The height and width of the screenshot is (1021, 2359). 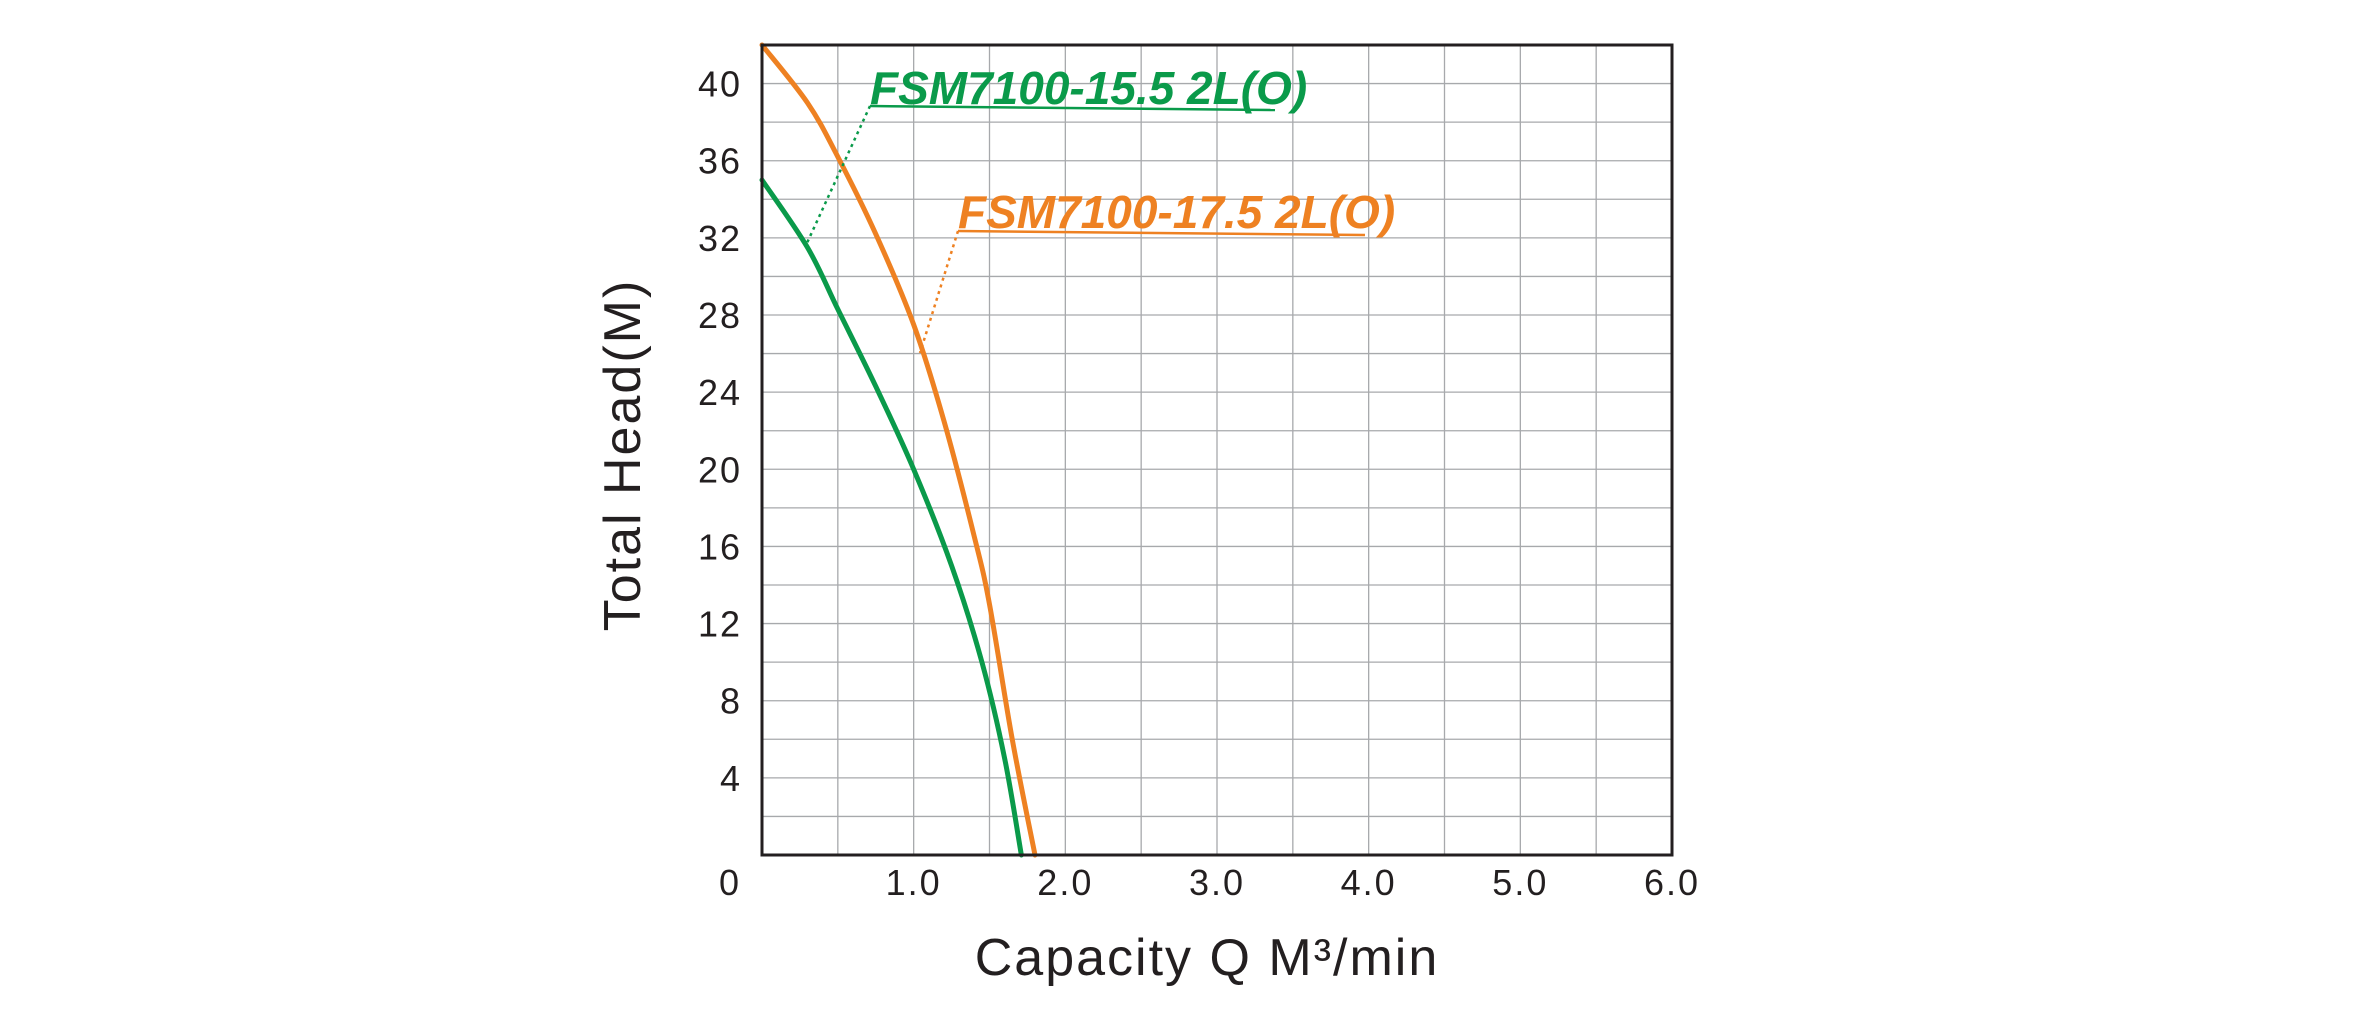 What do you see at coordinates (720, 431) in the screenshot?
I see `y-tick-labels: 4 8 12 16 20 24 28 32 36 40` at bounding box center [720, 431].